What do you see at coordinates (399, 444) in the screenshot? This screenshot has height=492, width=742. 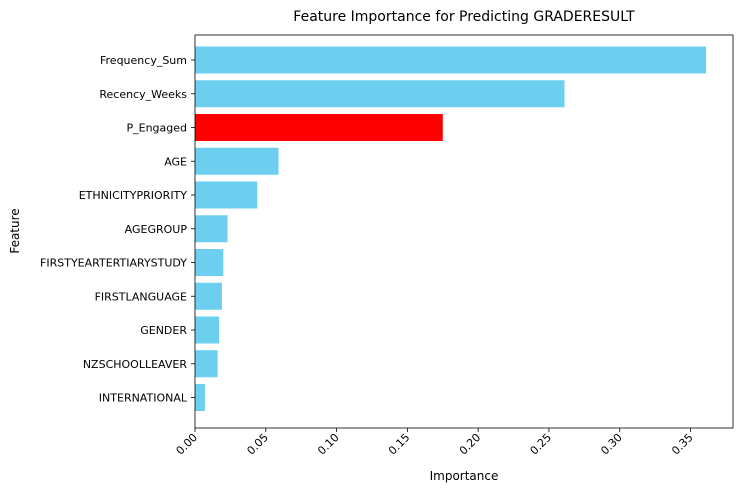 I see `x-tick-label: 0.15` at bounding box center [399, 444].